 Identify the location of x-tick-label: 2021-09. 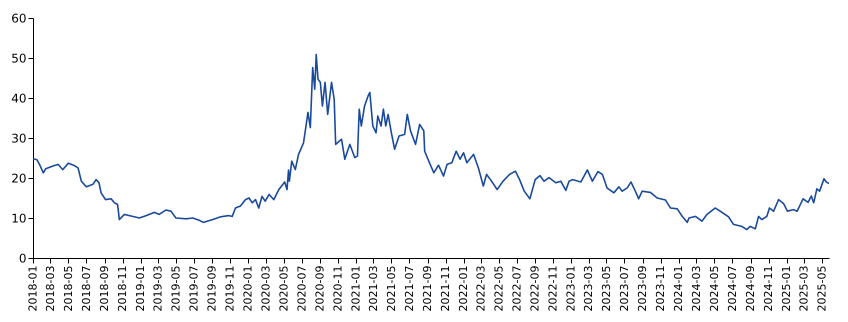
(427, 289).